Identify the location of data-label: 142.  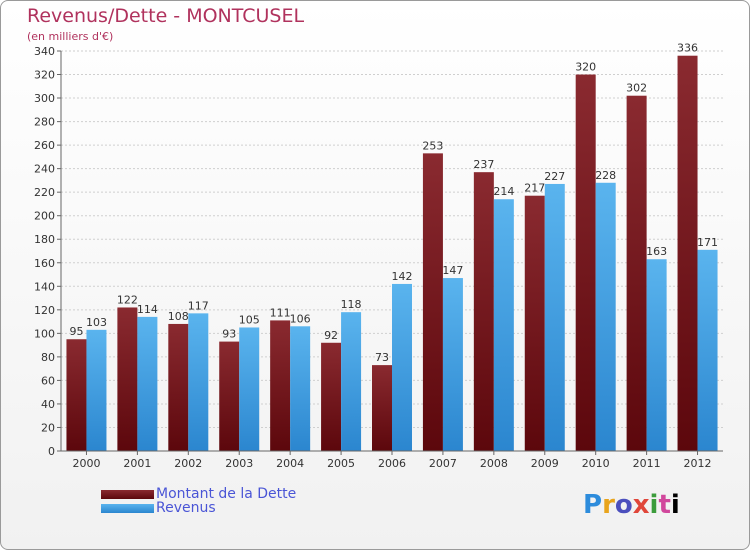
(402, 276).